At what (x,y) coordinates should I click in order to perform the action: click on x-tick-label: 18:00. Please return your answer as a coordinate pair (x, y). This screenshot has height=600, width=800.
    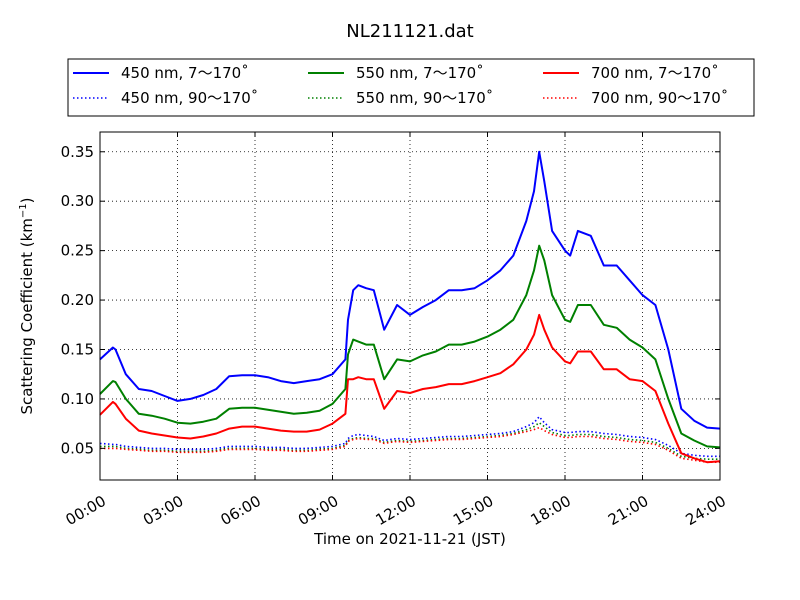
    Looking at the image, I should click on (551, 510).